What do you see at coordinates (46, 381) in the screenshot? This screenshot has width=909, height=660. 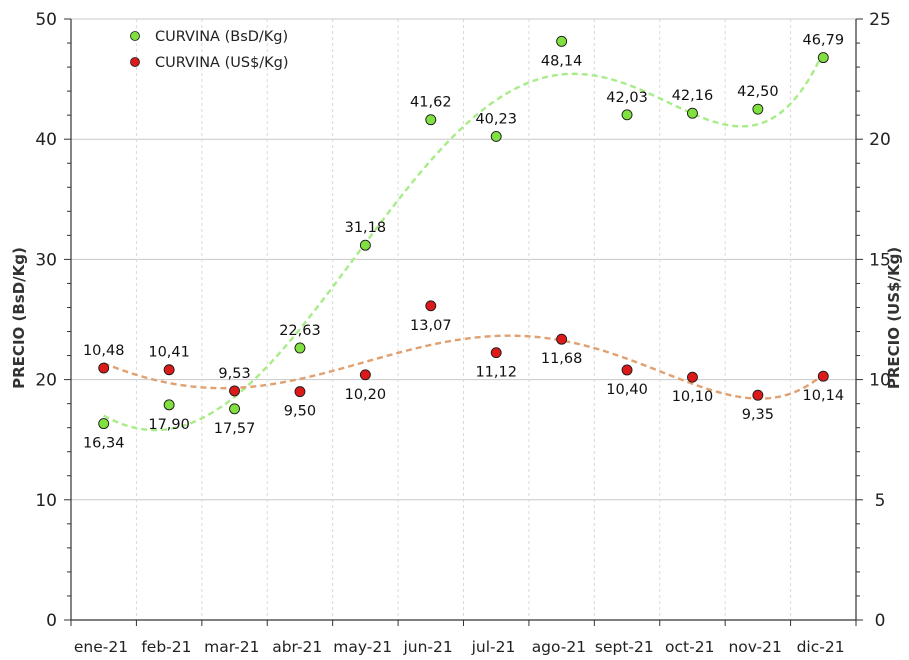 I see `left-tick-label: 20` at bounding box center [46, 381].